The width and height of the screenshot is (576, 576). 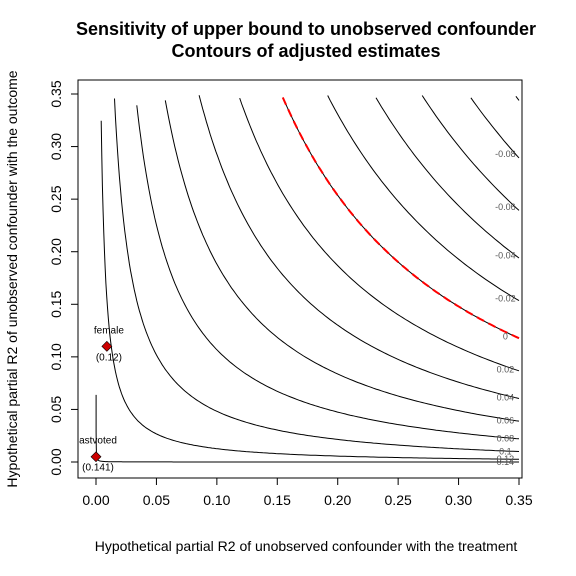 What do you see at coordinates (506, 370) in the screenshot?
I see `contour-label: 0.02` at bounding box center [506, 370].